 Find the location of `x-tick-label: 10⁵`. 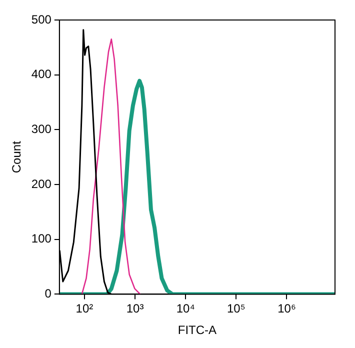

x-tick-label: 10⁵ is located at coordinates (236, 309).